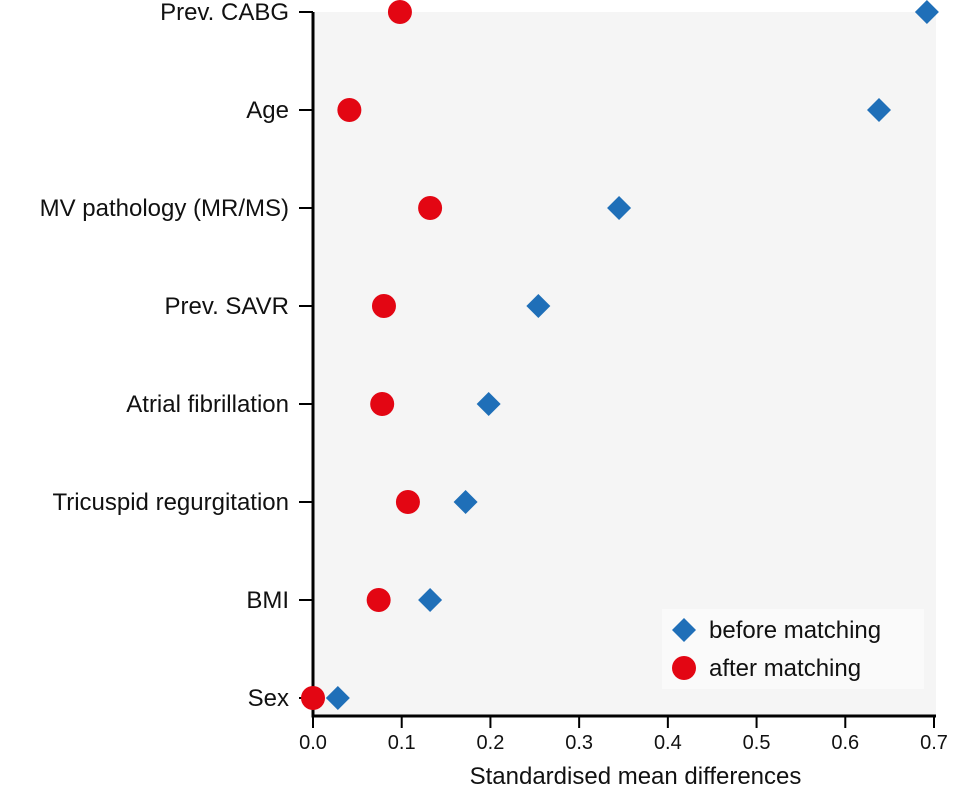  I want to click on legend-item-after-matching: after matching, so click(766, 668).